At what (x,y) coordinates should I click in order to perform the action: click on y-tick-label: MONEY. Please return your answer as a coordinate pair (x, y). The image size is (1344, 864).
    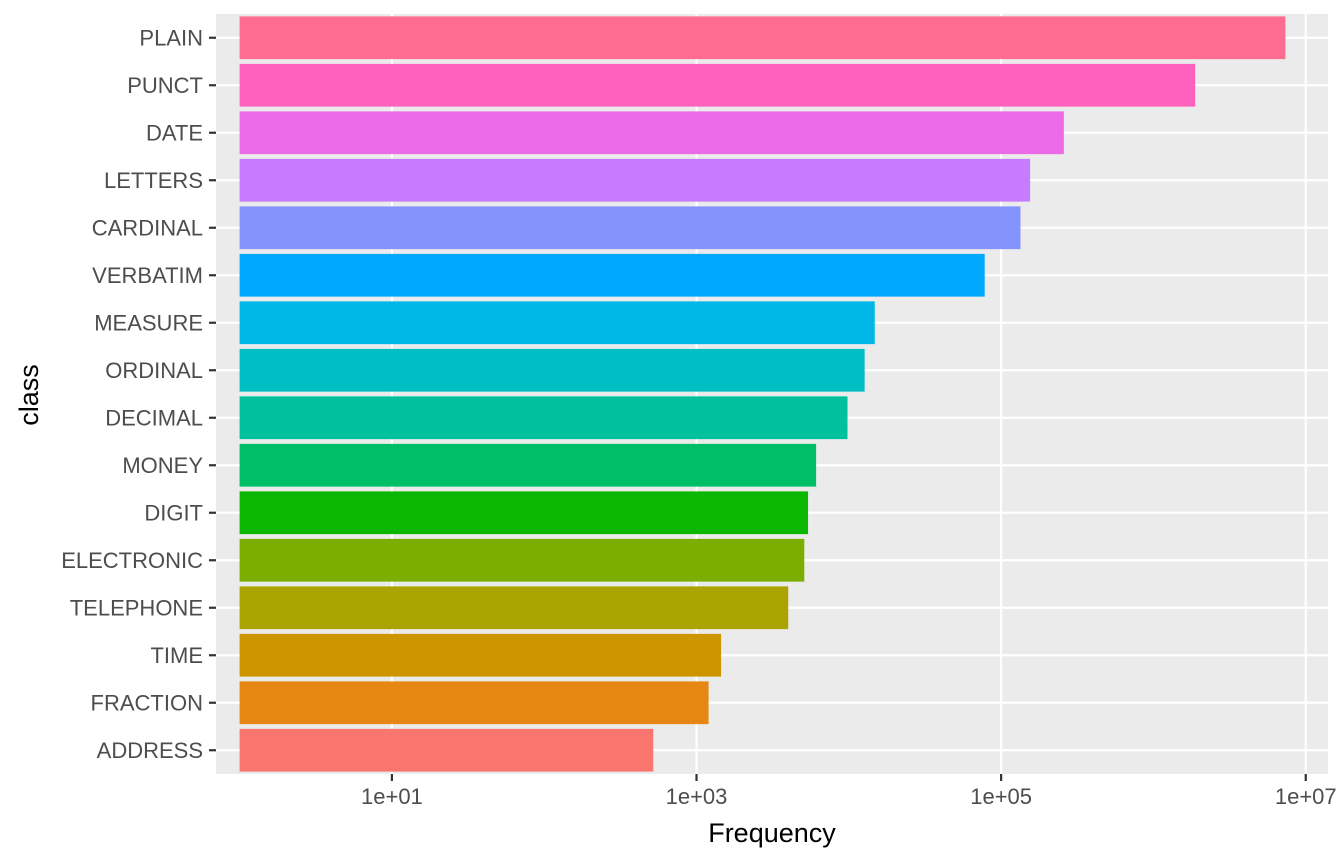
    Looking at the image, I should click on (162, 465).